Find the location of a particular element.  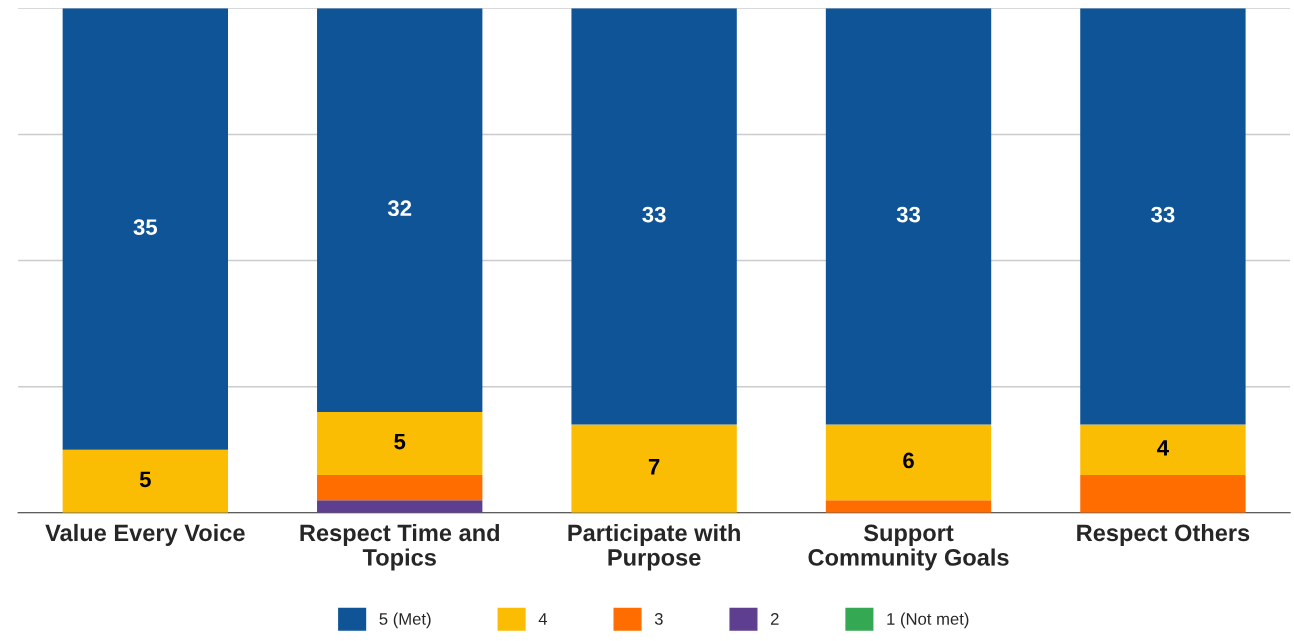

legend-label: 3 is located at coordinates (658, 619).